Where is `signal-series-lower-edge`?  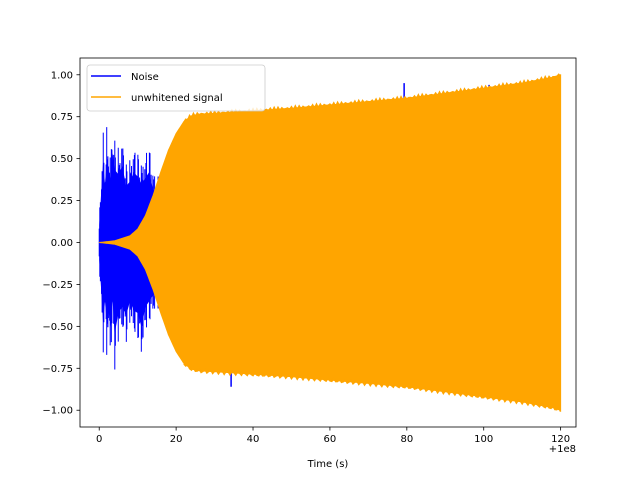 signal-series-lower-edge is located at coordinates (372, 387).